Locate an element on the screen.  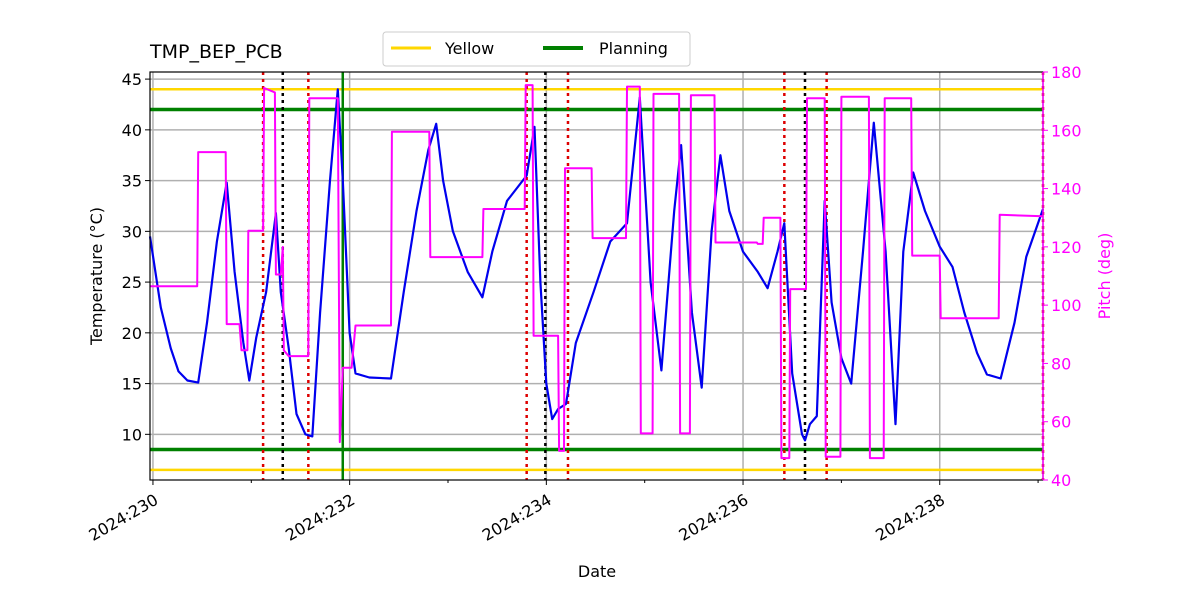
x-tick-label: 2024:230 is located at coordinates (123, 517).